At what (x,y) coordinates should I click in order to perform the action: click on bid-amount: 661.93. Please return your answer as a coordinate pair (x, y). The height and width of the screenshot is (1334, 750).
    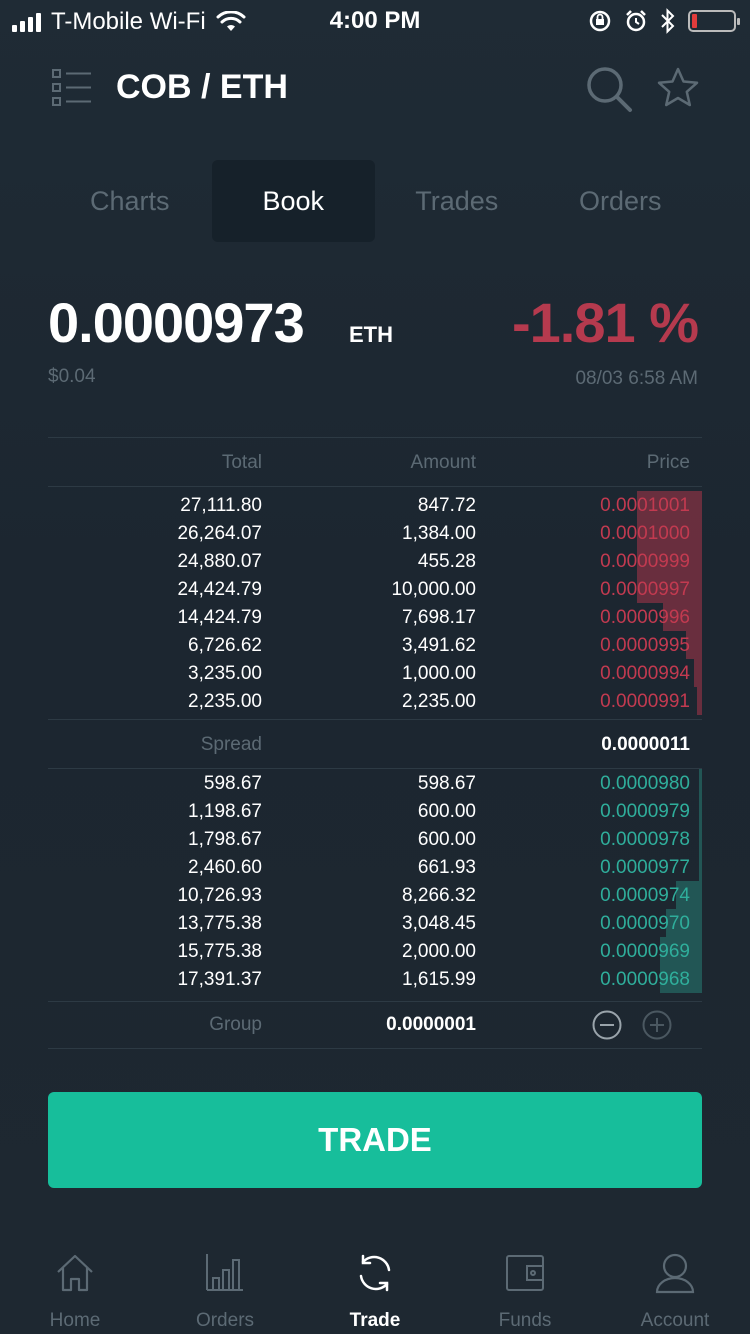
    Looking at the image, I should click on (446, 867).